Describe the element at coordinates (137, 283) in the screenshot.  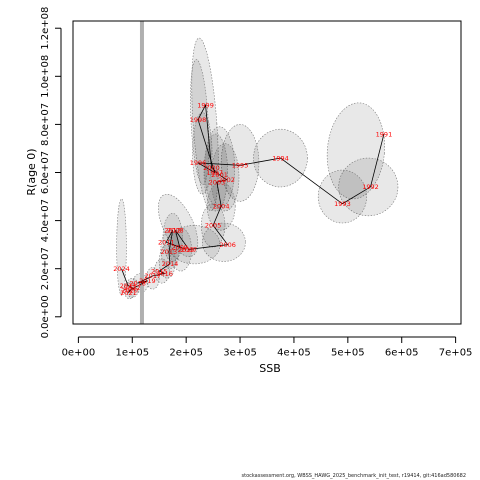
I see `point-label-2018: 2018` at that location.